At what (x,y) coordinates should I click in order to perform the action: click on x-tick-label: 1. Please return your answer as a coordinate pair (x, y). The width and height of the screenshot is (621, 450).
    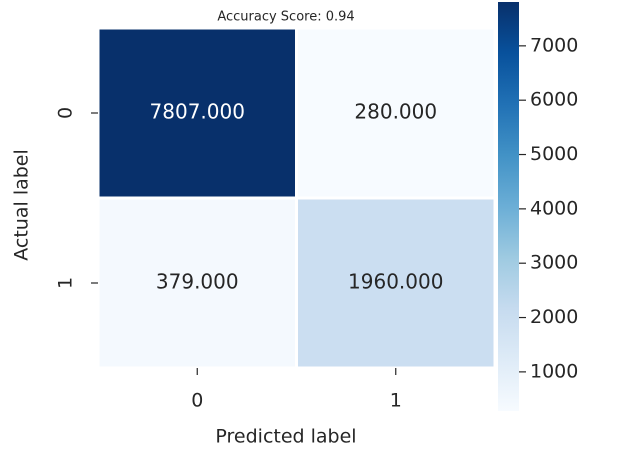
    Looking at the image, I should click on (396, 401).